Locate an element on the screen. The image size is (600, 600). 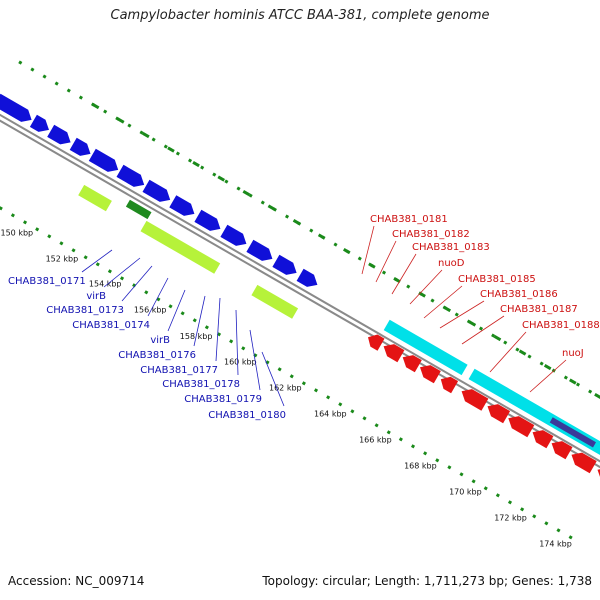
kbp-tick-label: 170 kbp is located at coordinates (465, 492).